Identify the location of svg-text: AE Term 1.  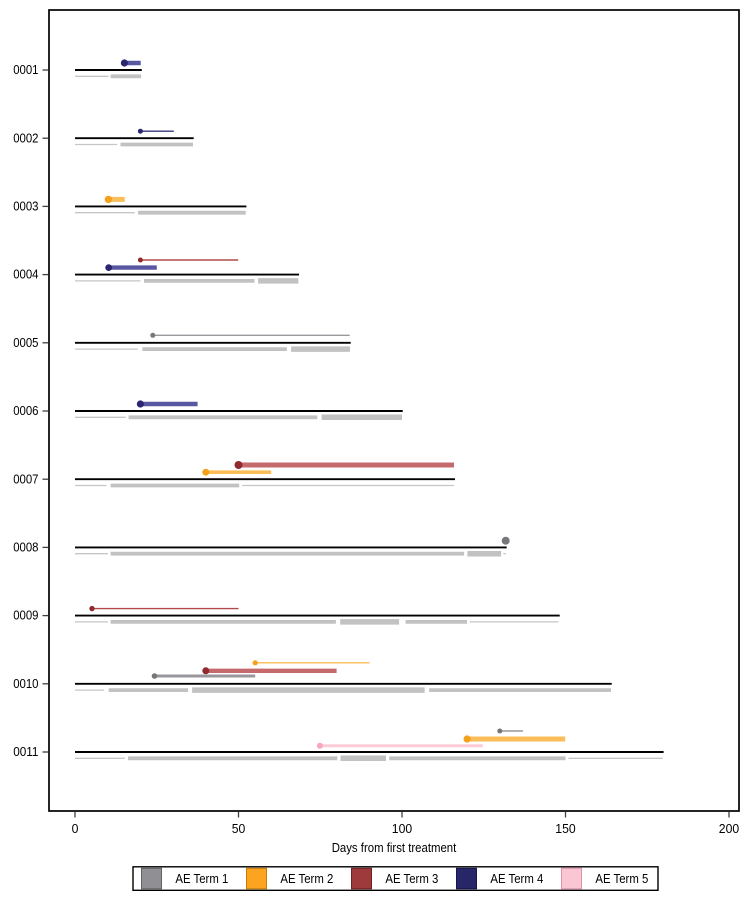
(201, 878).